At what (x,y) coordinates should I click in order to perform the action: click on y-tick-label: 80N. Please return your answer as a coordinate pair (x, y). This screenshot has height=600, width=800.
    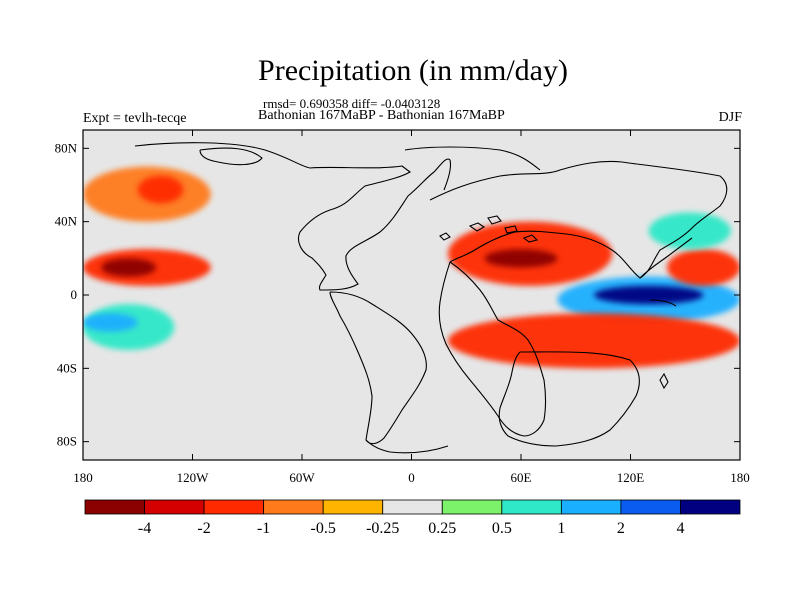
    Looking at the image, I should click on (66, 147).